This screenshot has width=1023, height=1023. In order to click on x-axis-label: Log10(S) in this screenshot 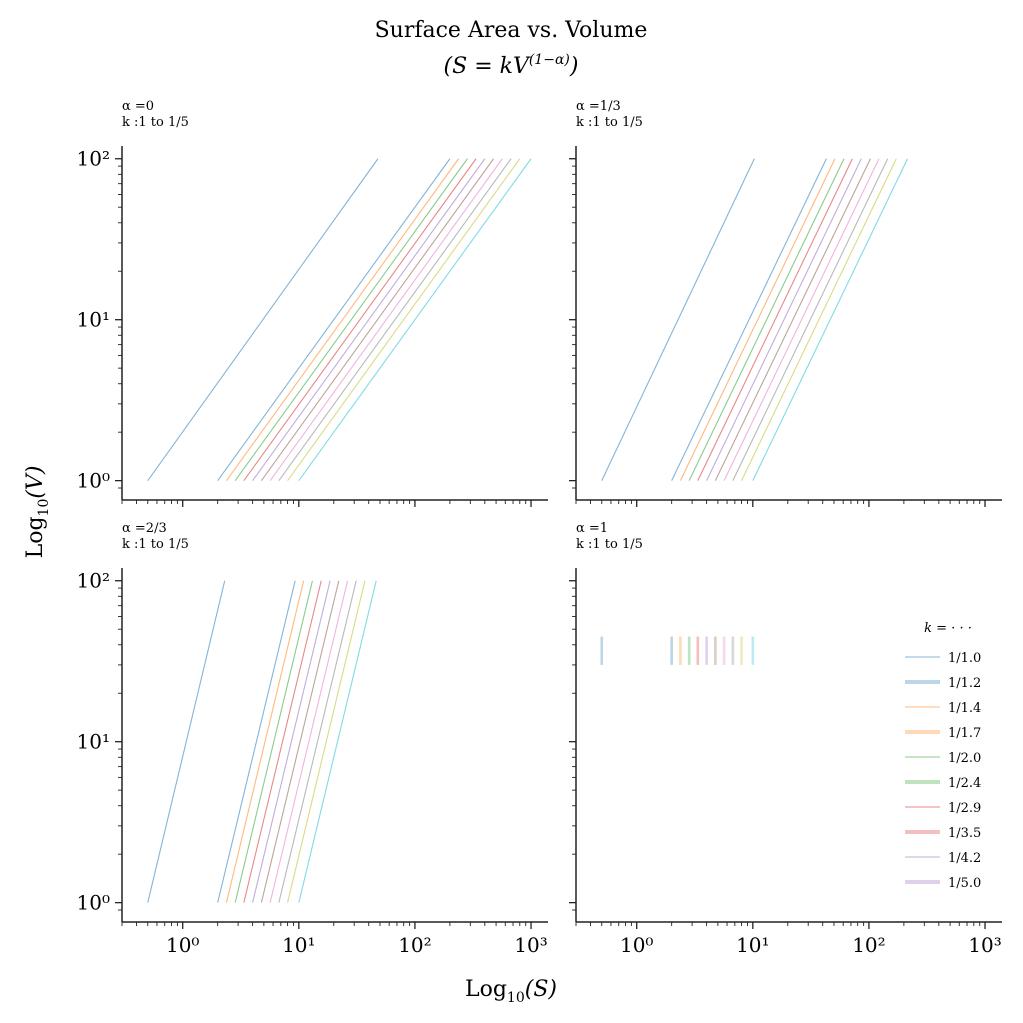, I will do `click(511, 991)`.